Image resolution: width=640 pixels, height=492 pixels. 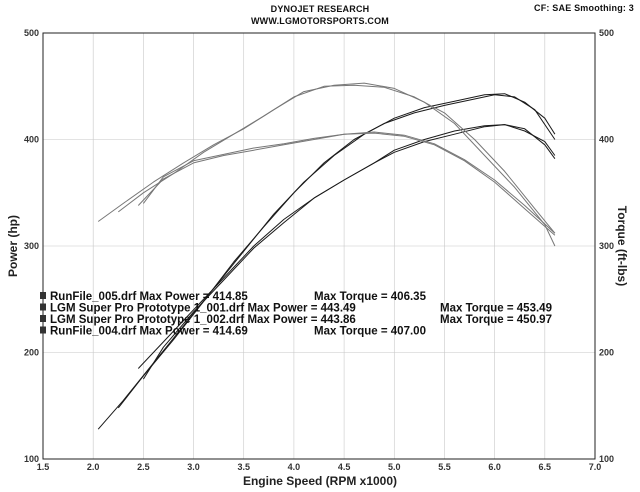 I want to click on y-tick-label: 300, so click(x=31, y=246).